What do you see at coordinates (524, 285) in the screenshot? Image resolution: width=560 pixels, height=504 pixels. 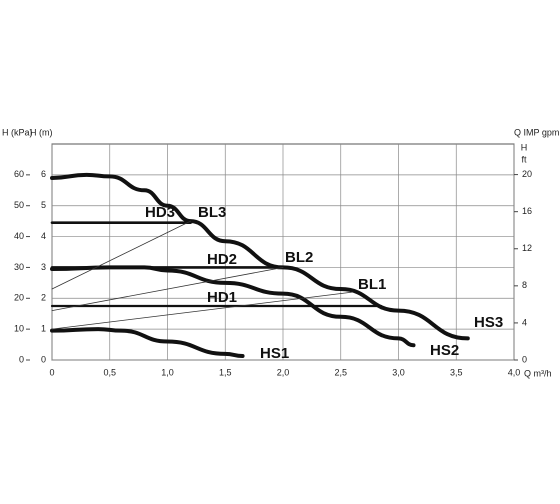 I see `y2-tick-label: 8` at bounding box center [524, 285].